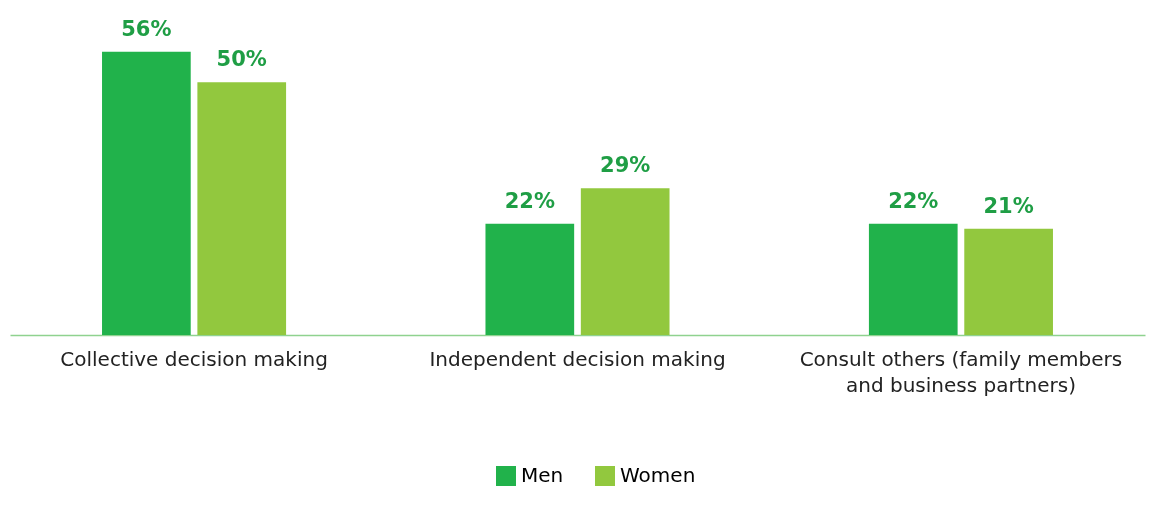  I want to click on data-label: 29%, so click(625, 165).